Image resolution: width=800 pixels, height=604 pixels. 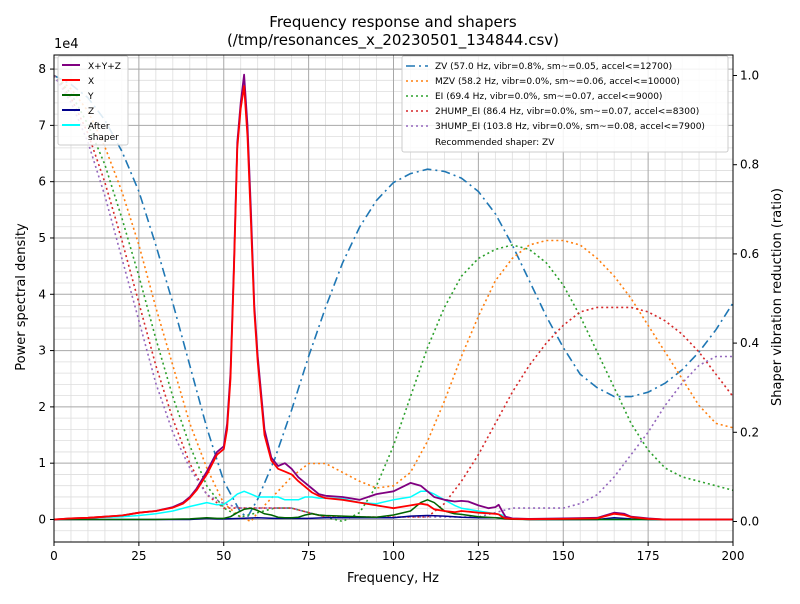 I want to click on legend-left-label: After, so click(x=99, y=127).